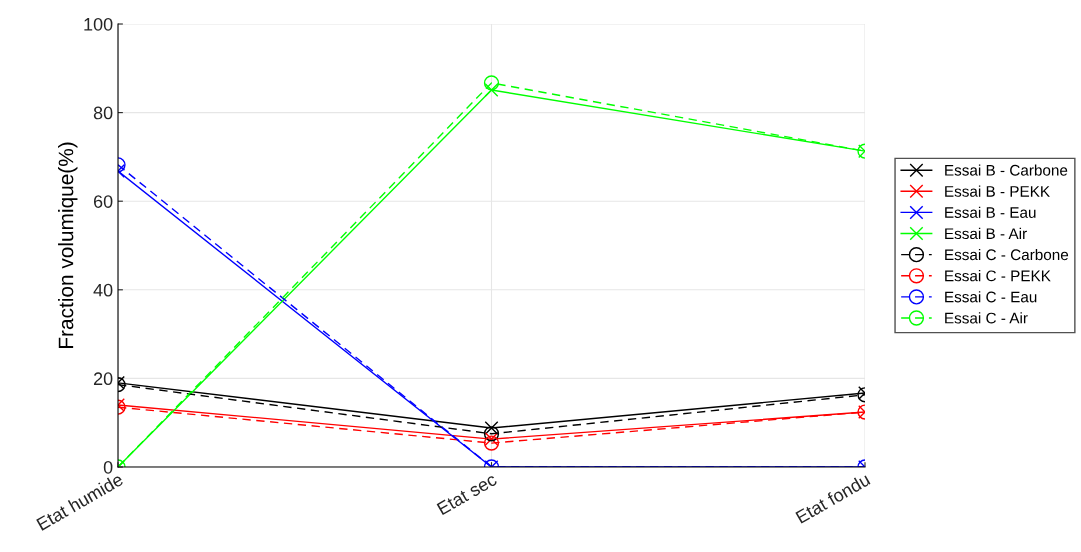  Describe the element at coordinates (986, 233) in the screenshot. I see `legend-label: Essai B - Air` at that location.